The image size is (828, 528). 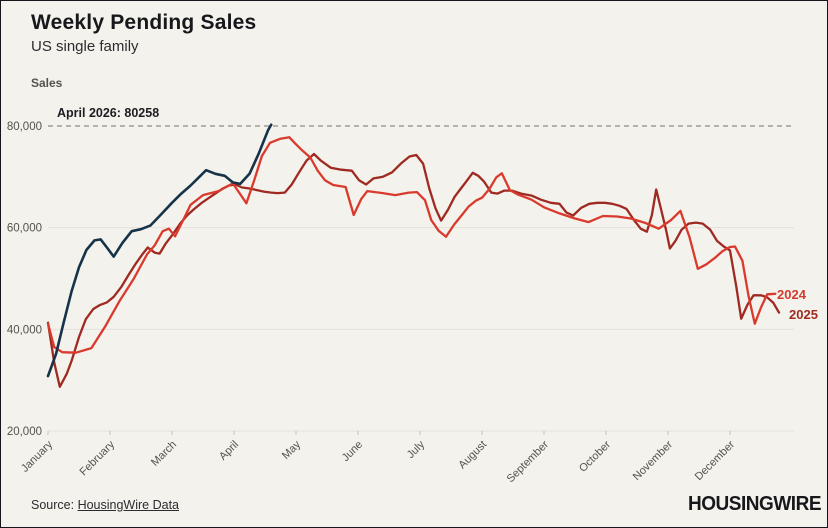 What do you see at coordinates (24, 229) in the screenshot?
I see `y-tick-label-60000: 60,000` at bounding box center [24, 229].